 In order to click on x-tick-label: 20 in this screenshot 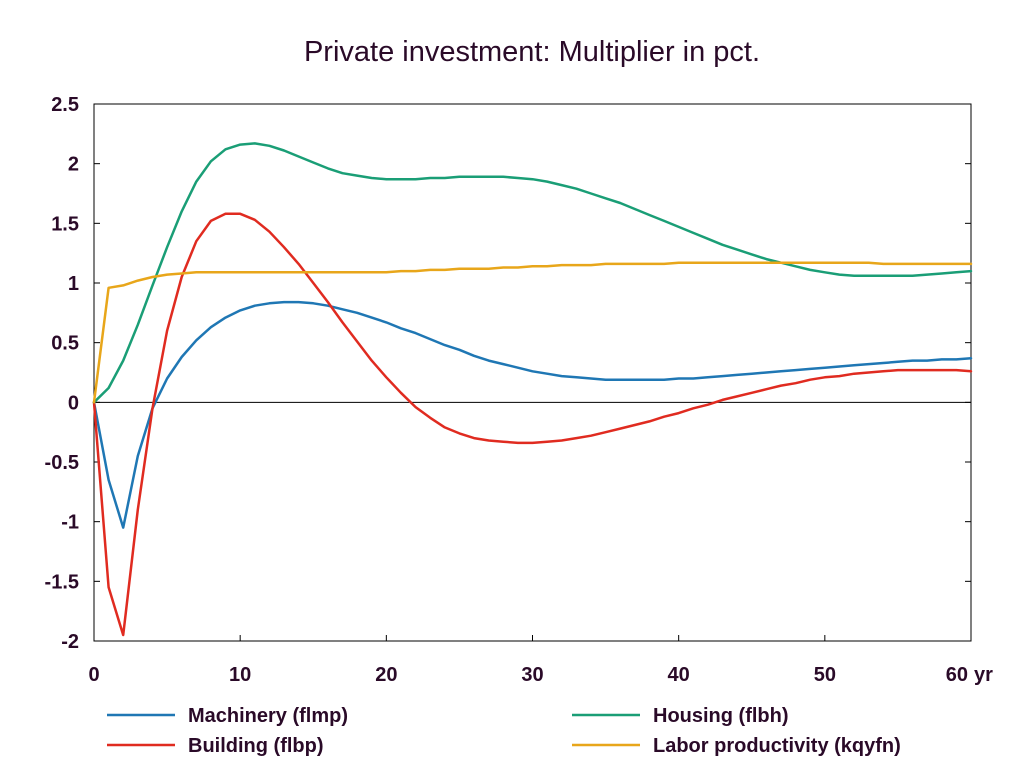, I will do `click(386, 675)`.